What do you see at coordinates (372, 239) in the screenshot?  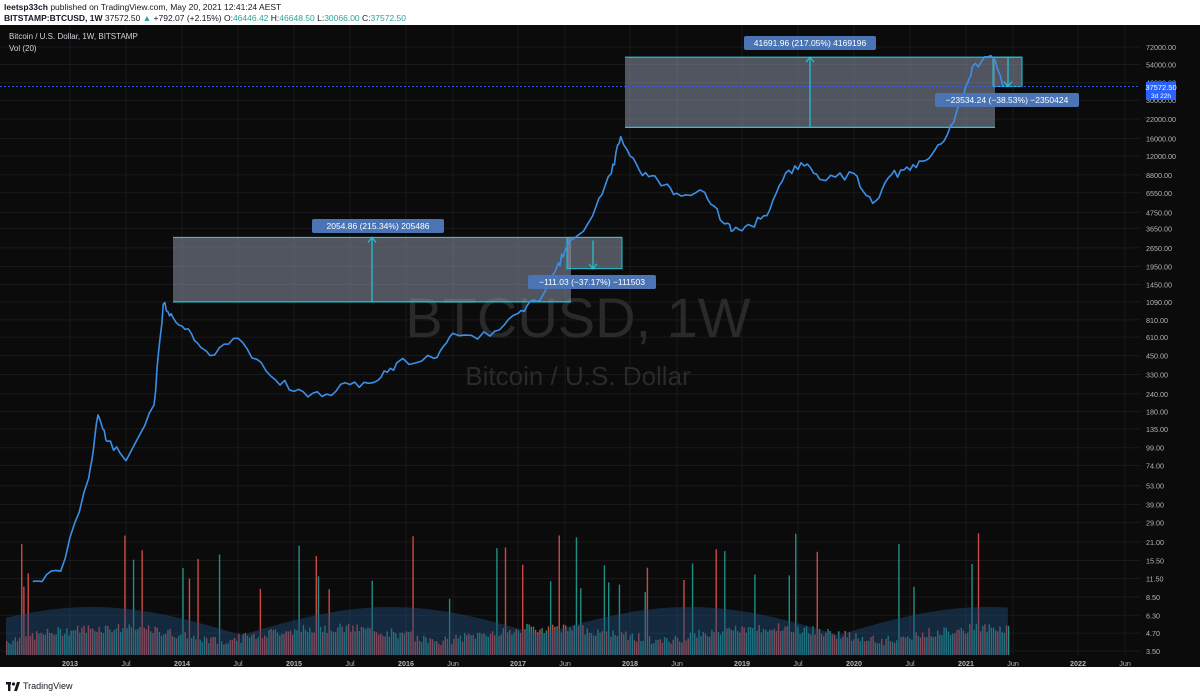 I see `range-arrow-1-head` at bounding box center [372, 239].